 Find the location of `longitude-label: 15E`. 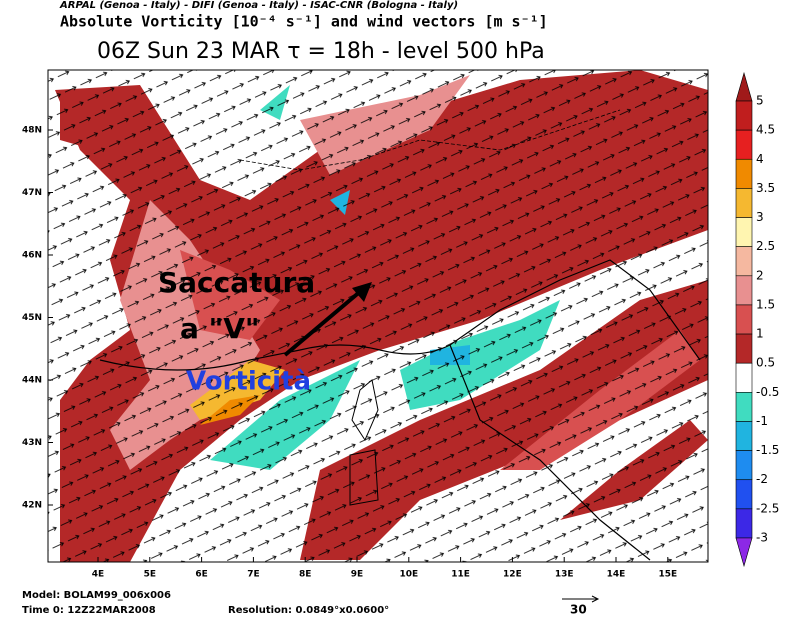

longitude-label: 15E is located at coordinates (667, 575).